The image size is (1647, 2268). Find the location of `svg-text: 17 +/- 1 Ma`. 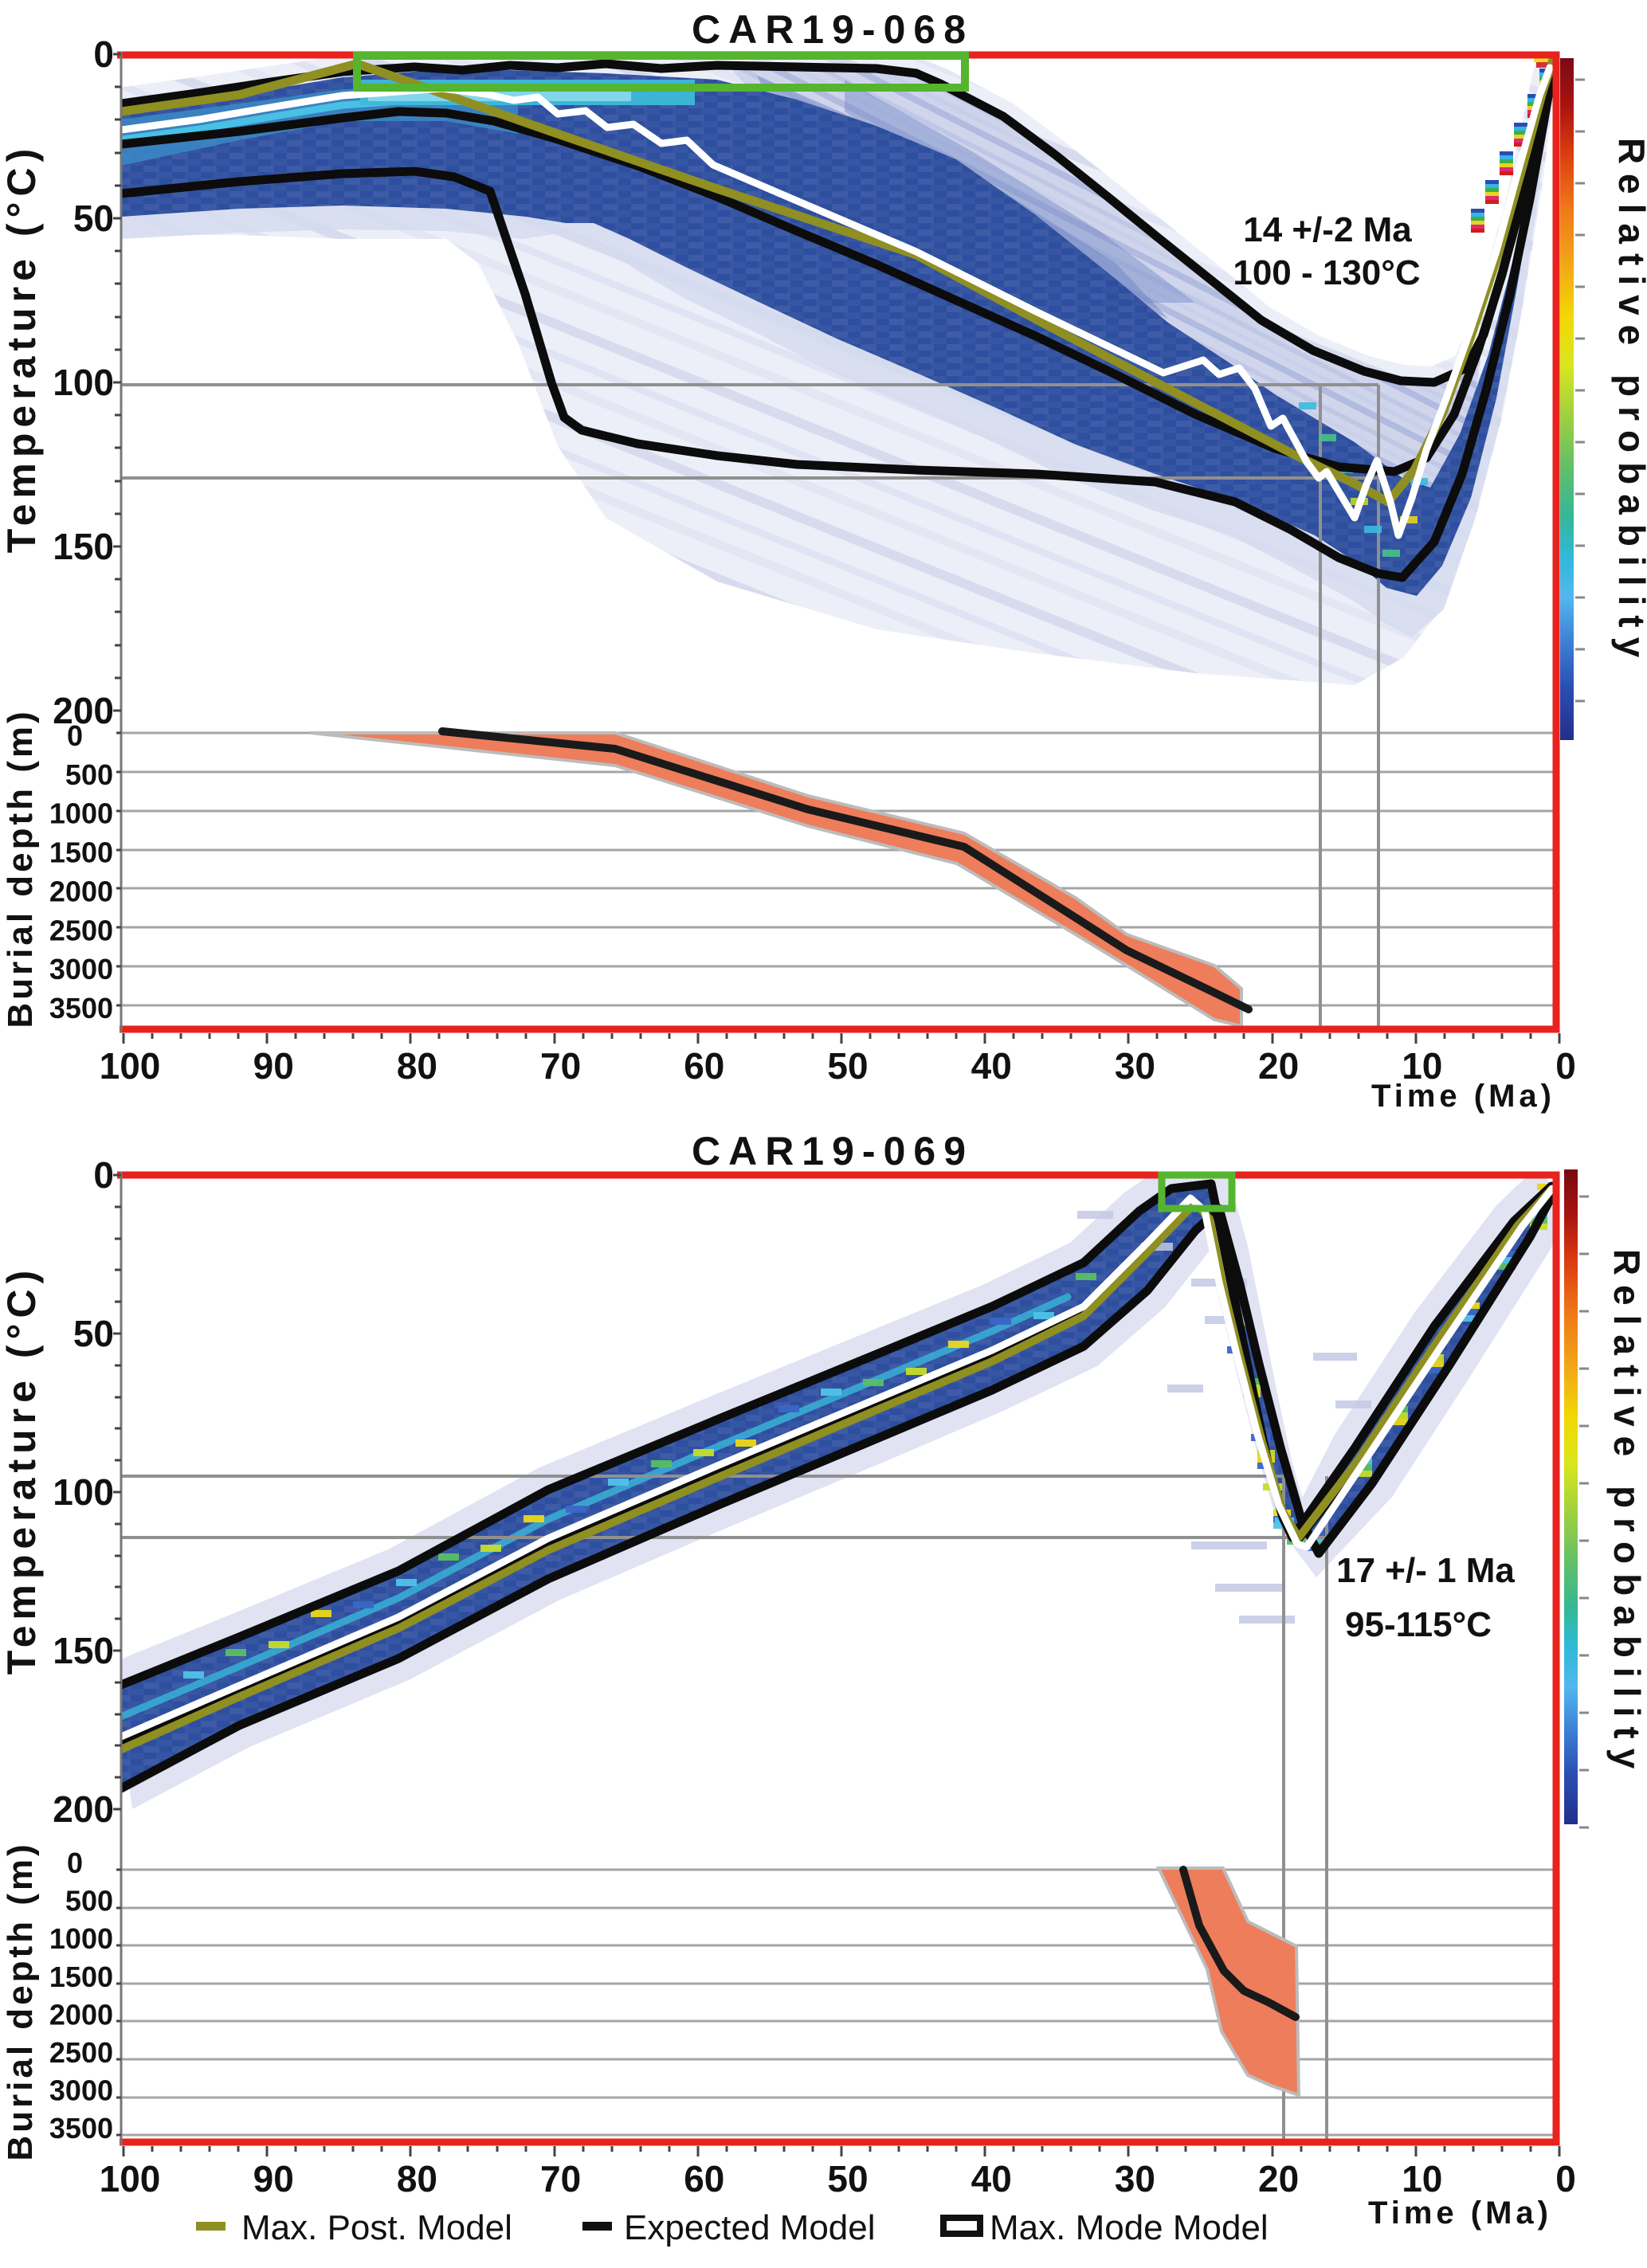

svg-text: 17 +/- 1 Ma is located at coordinates (1425, 1571).